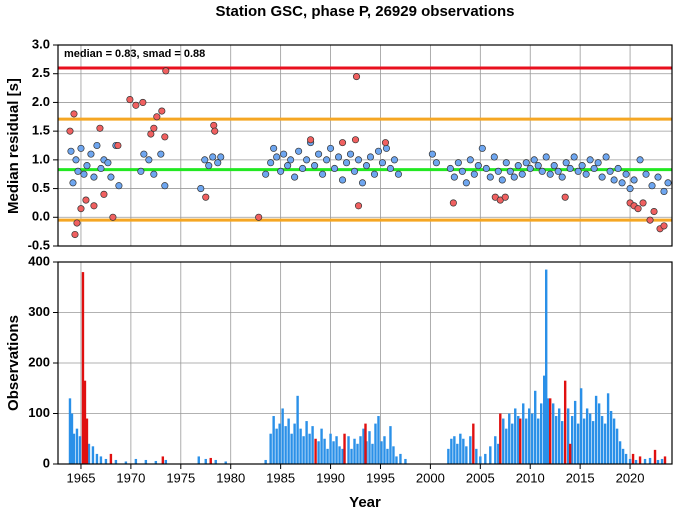 The height and width of the screenshot is (511, 678). What do you see at coordinates (39, 244) in the screenshot?
I see `y-tick-label: -0.5` at bounding box center [39, 244].